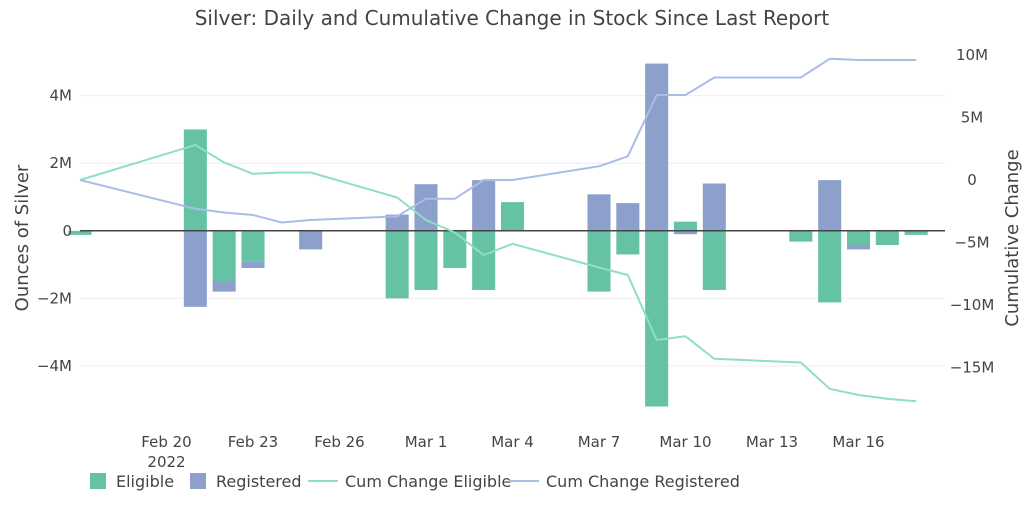 This screenshot has width=1024, height=512. What do you see at coordinates (61, 163) in the screenshot?
I see `y-tick-label-1: 2M` at bounding box center [61, 163].